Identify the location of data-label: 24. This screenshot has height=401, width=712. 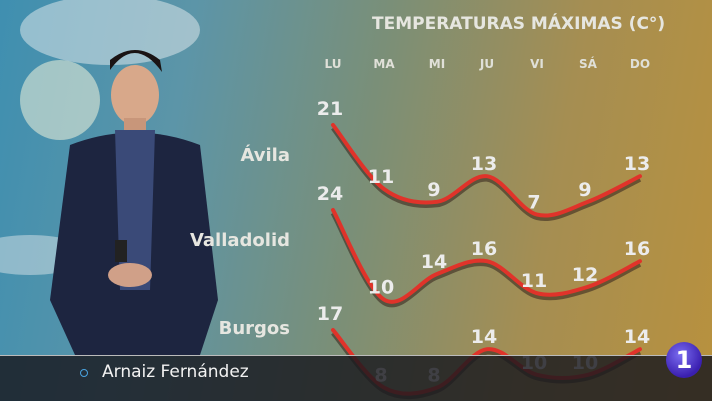
(330, 194).